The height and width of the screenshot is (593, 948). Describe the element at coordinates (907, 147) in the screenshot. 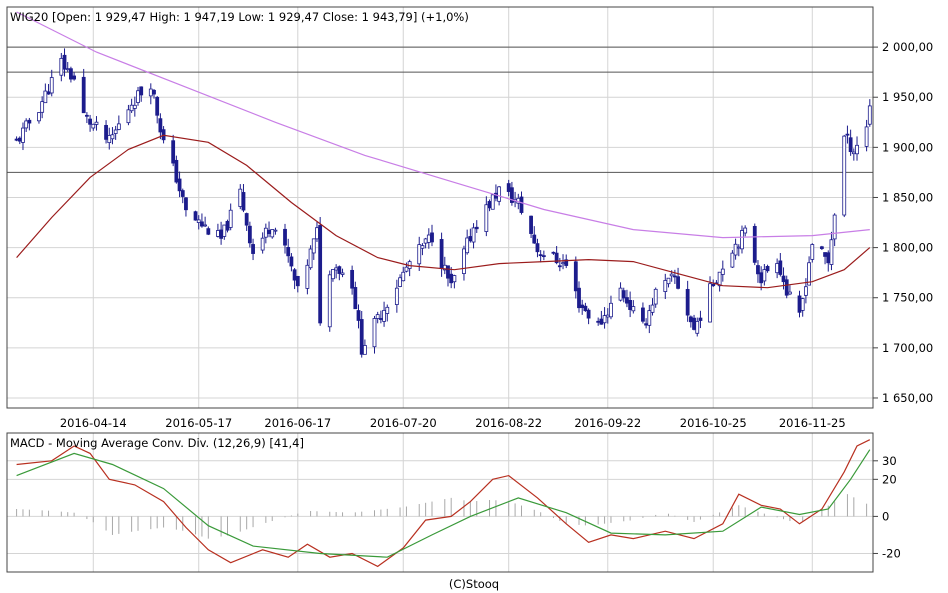

I see `price-y-tick-label: 1 900,00` at that location.